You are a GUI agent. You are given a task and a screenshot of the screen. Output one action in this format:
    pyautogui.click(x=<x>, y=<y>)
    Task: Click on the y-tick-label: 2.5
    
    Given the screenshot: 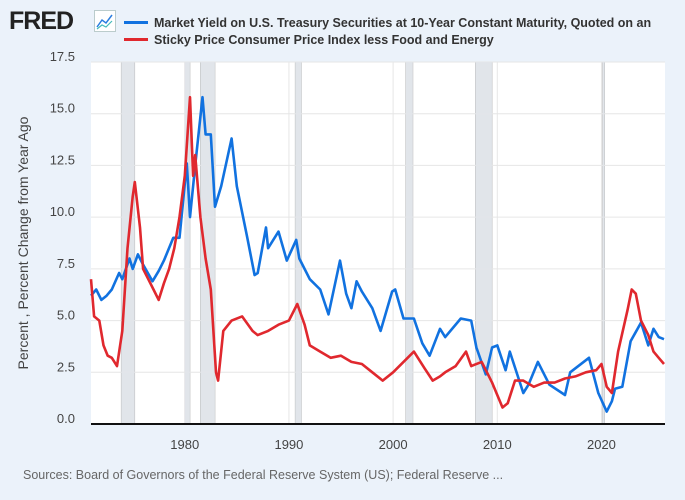 What is the action you would take?
    pyautogui.click(x=66, y=366)
    